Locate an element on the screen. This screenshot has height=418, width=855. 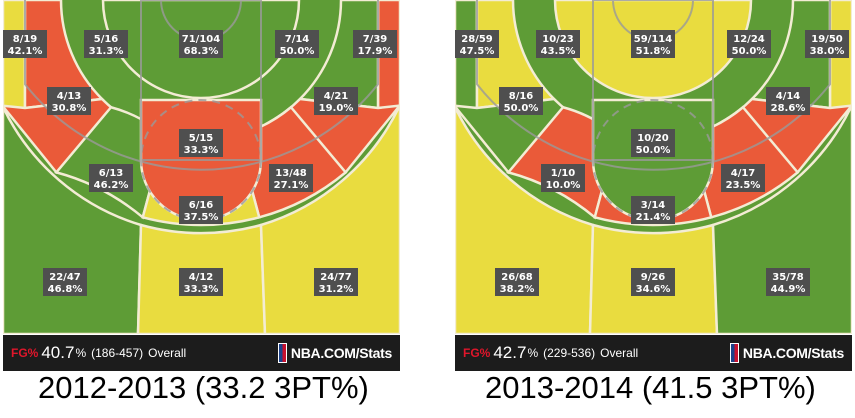
fg-counts: (229-536) is located at coordinates (569, 353).